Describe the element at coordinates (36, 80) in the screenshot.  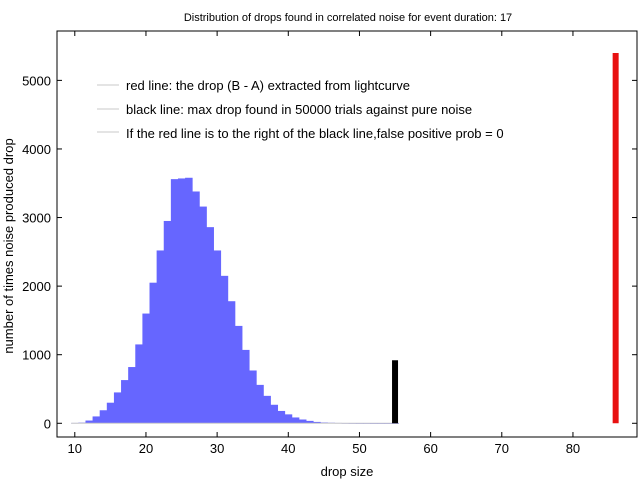
I see `y-tick-label: 5000` at that location.